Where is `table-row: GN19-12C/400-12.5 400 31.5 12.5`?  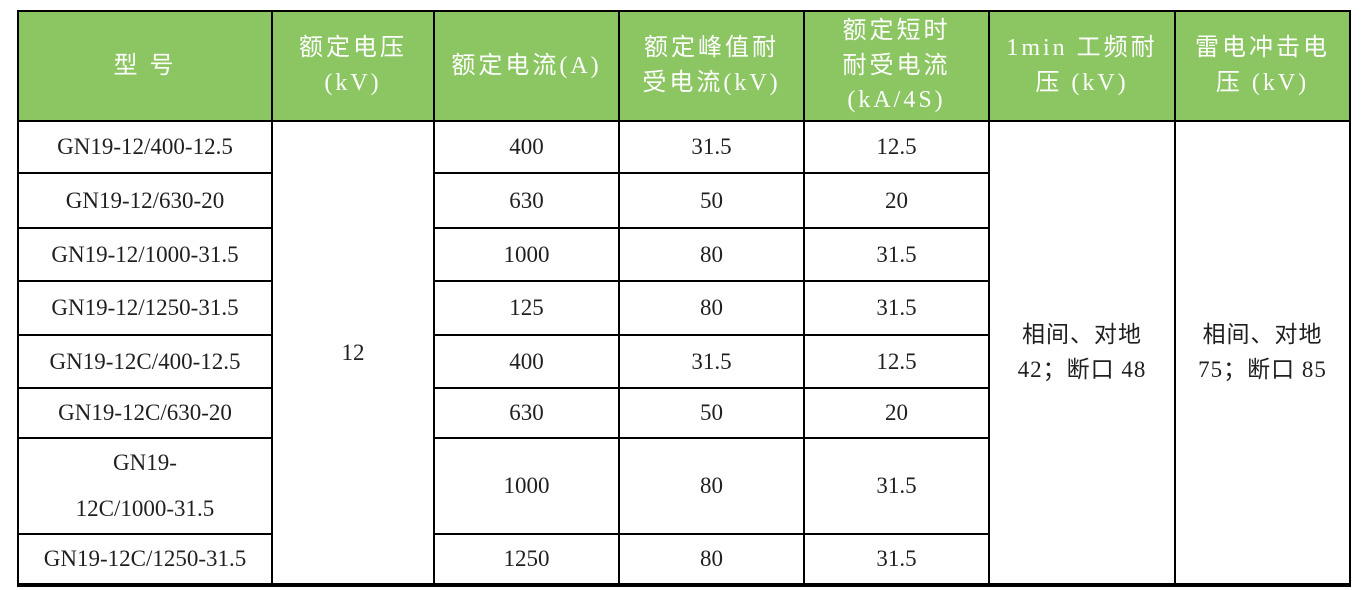
table-row: GN19-12C/400-12.5 400 31.5 12.5 is located at coordinates (683, 361).